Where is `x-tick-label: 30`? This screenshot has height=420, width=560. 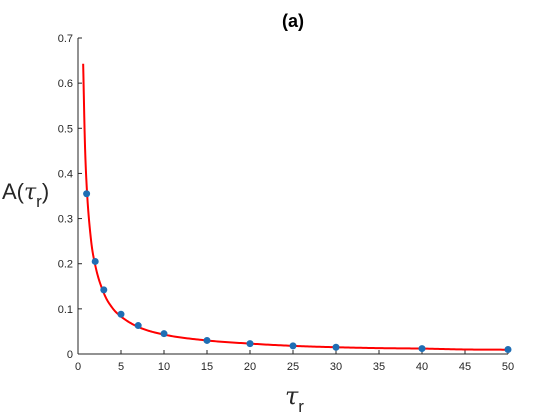
x-tick-label: 30 is located at coordinates (336, 367).